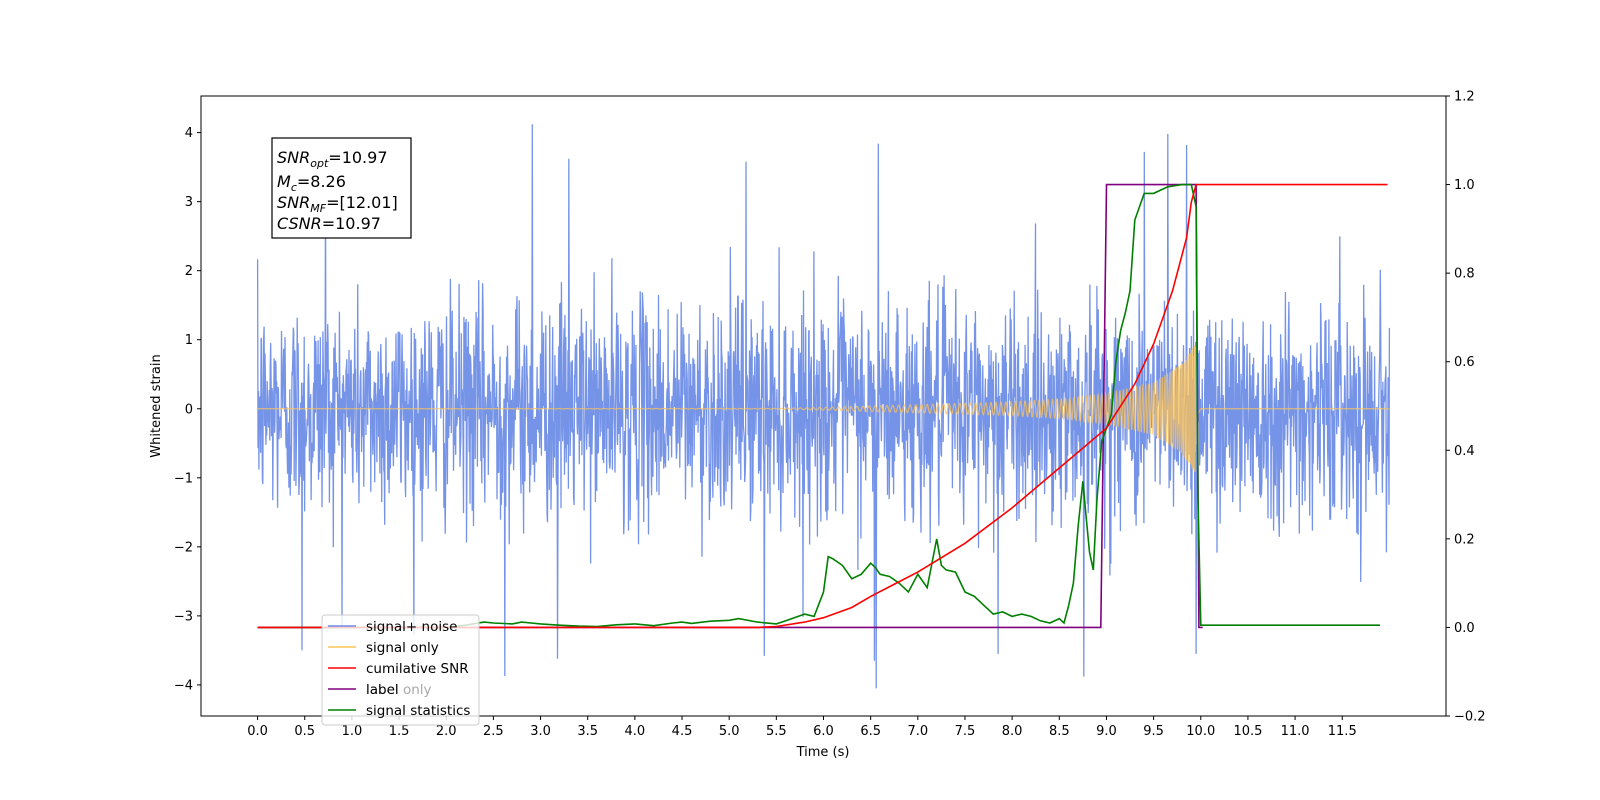  Describe the element at coordinates (411, 627) in the screenshot. I see `legend-label-signal-noise: signal+ noise` at that location.